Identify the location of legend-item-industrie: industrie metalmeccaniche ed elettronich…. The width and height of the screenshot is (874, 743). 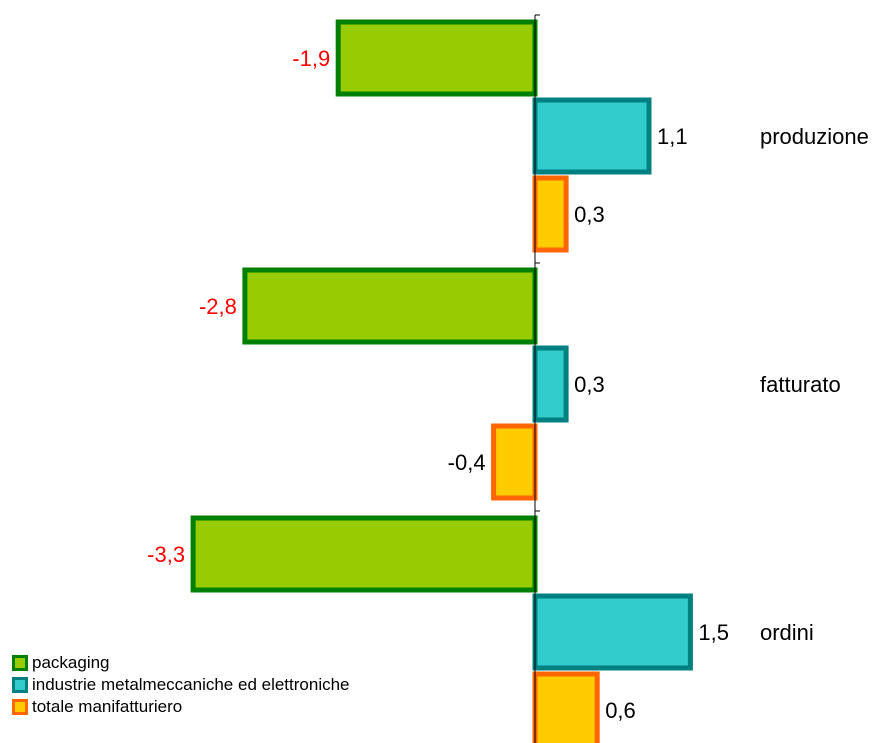
(181, 685).